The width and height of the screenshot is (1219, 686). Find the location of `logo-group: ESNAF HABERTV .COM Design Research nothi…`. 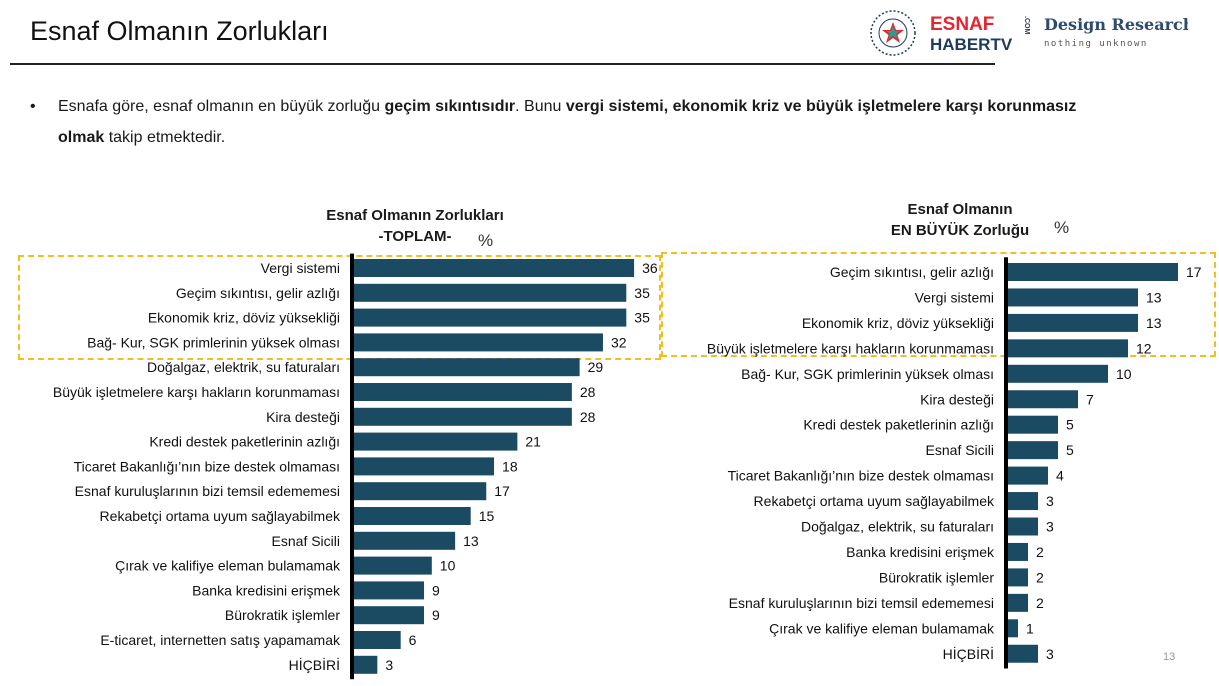

logo-group: ESNAF HABERTV .COM Design Research nothi… is located at coordinates (1029, 33).